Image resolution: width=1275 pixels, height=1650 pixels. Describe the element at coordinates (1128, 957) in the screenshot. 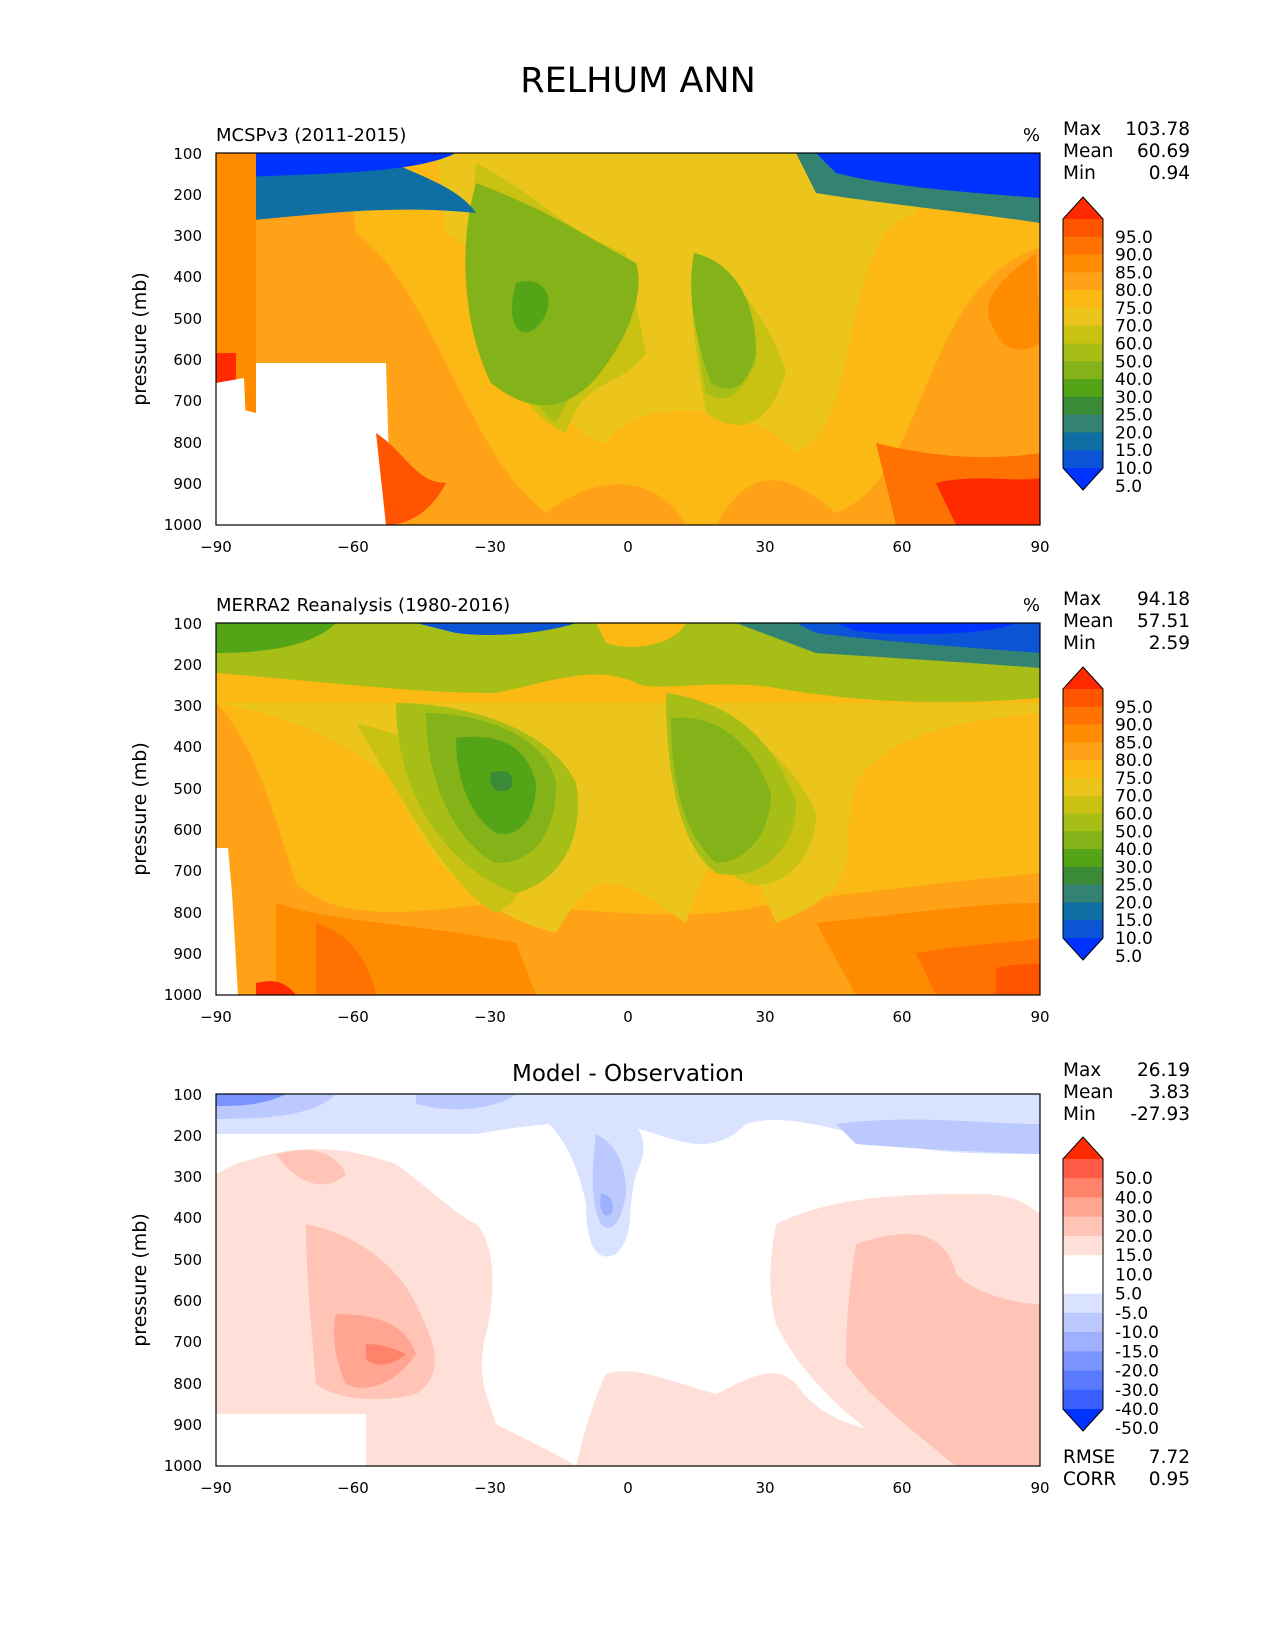

I see `panel-obs-colorbar-tick-label: 5.0` at that location.